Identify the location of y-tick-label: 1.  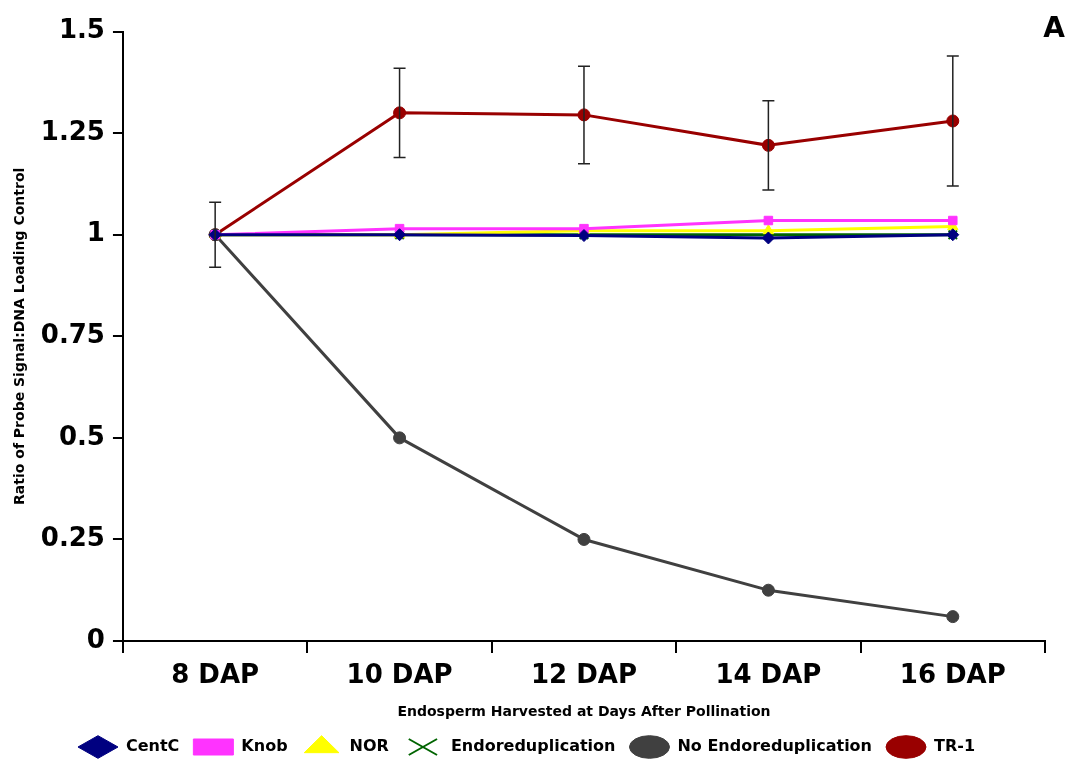
(95, 232).